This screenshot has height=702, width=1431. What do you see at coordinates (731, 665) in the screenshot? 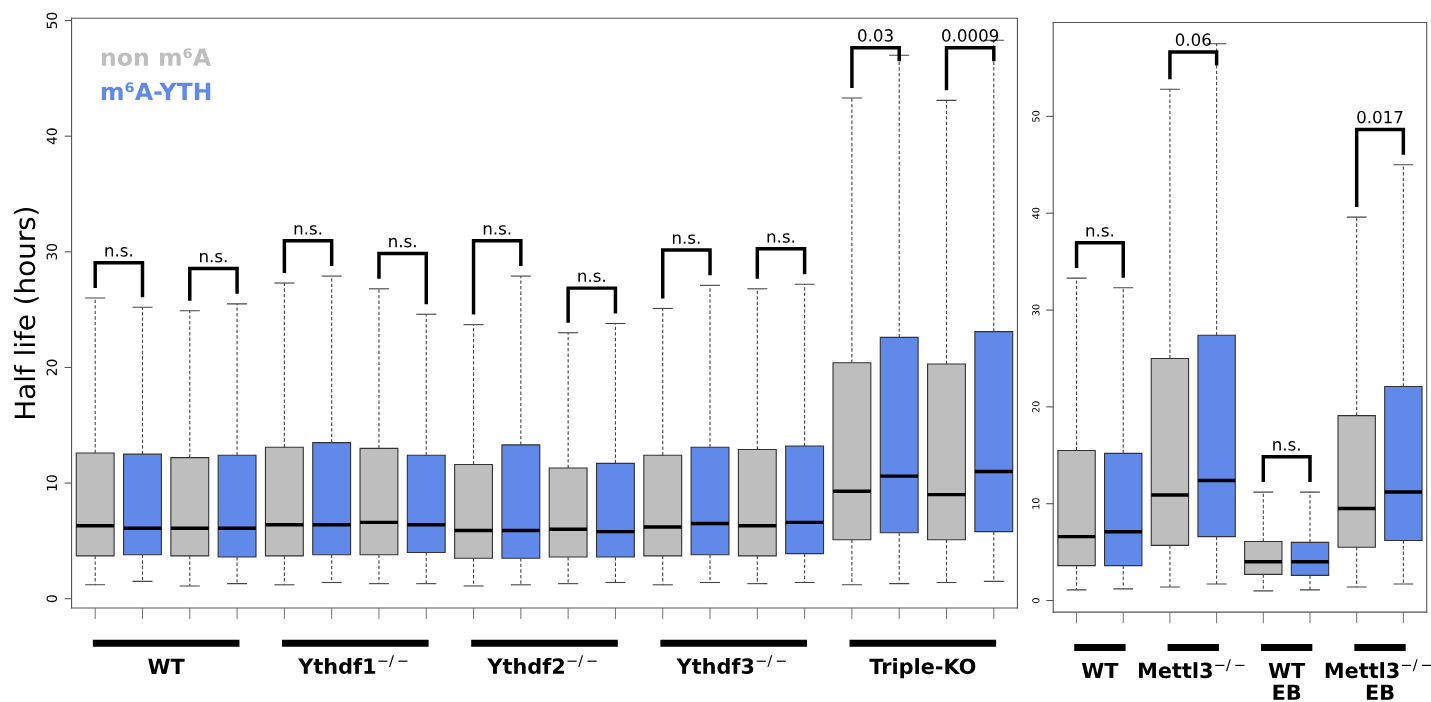
I see `text: Ythdf3$^{−/−}$` at bounding box center [731, 665].